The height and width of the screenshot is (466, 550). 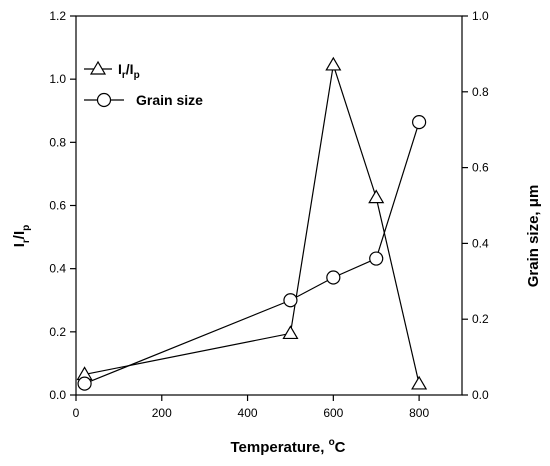 What do you see at coordinates (333, 413) in the screenshot?
I see `x-tick-label: 600` at bounding box center [333, 413].